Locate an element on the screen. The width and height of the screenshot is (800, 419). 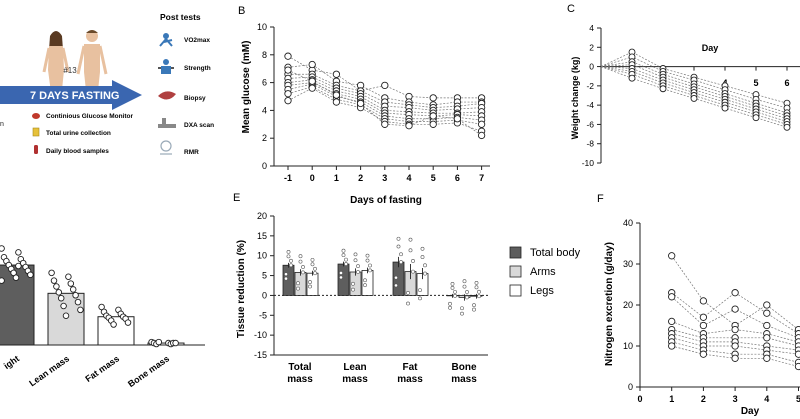
b-xtick-label: 3 is located at coordinates (384, 178).